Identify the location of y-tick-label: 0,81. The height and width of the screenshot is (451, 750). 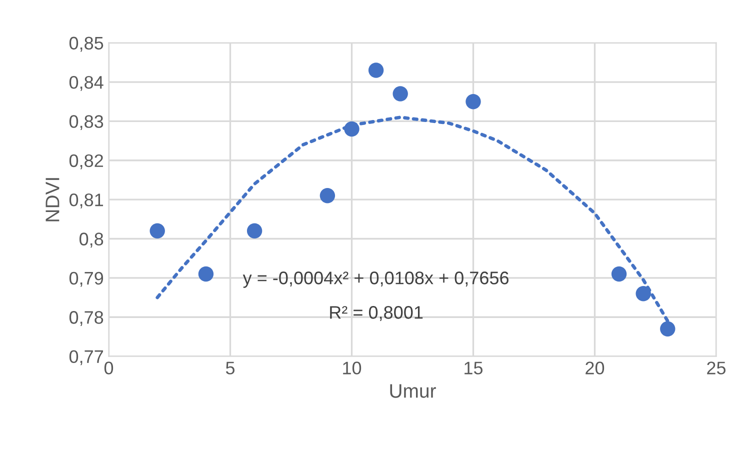
(86, 201).